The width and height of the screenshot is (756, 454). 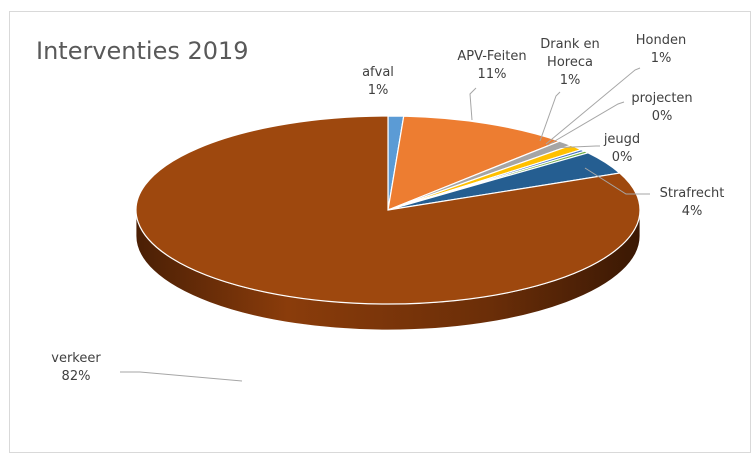 What do you see at coordinates (622, 157) in the screenshot?
I see `data-value-jeugd: 0%` at bounding box center [622, 157].